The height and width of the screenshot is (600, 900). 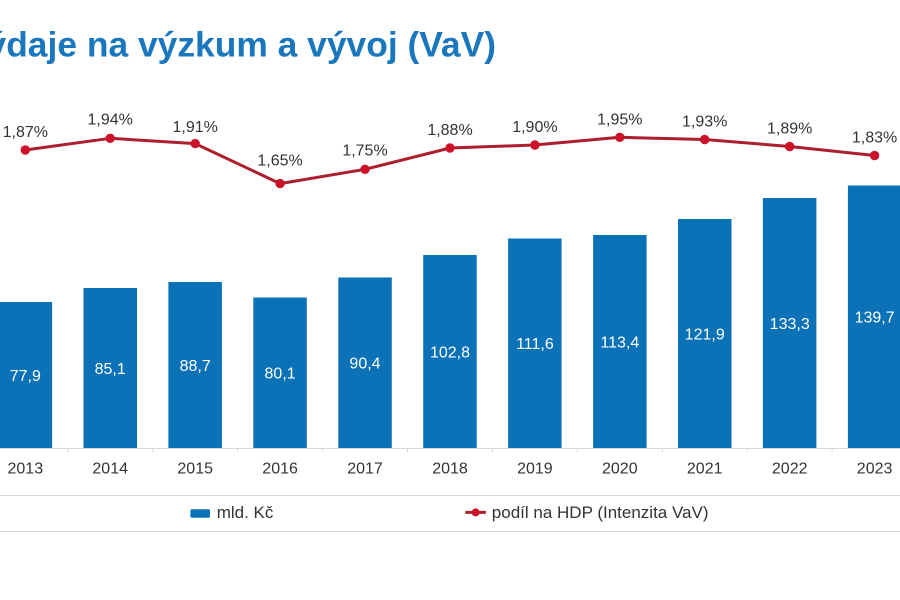 I want to click on svg-text: 1,75%, so click(x=364, y=151).